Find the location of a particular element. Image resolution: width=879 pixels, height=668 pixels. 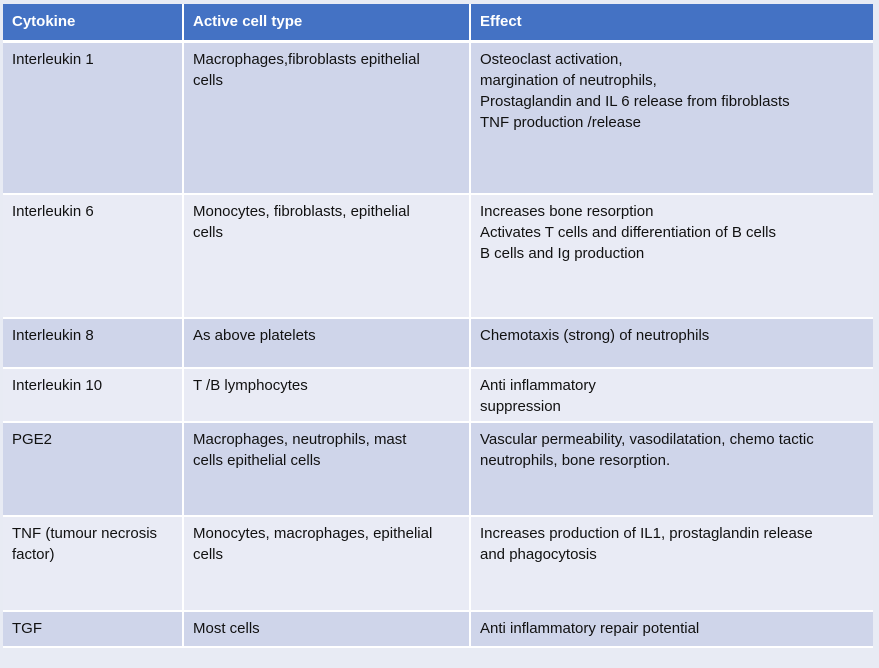

cell-text: Macrophages,fibroblasts epithelial is located at coordinates (306, 59).